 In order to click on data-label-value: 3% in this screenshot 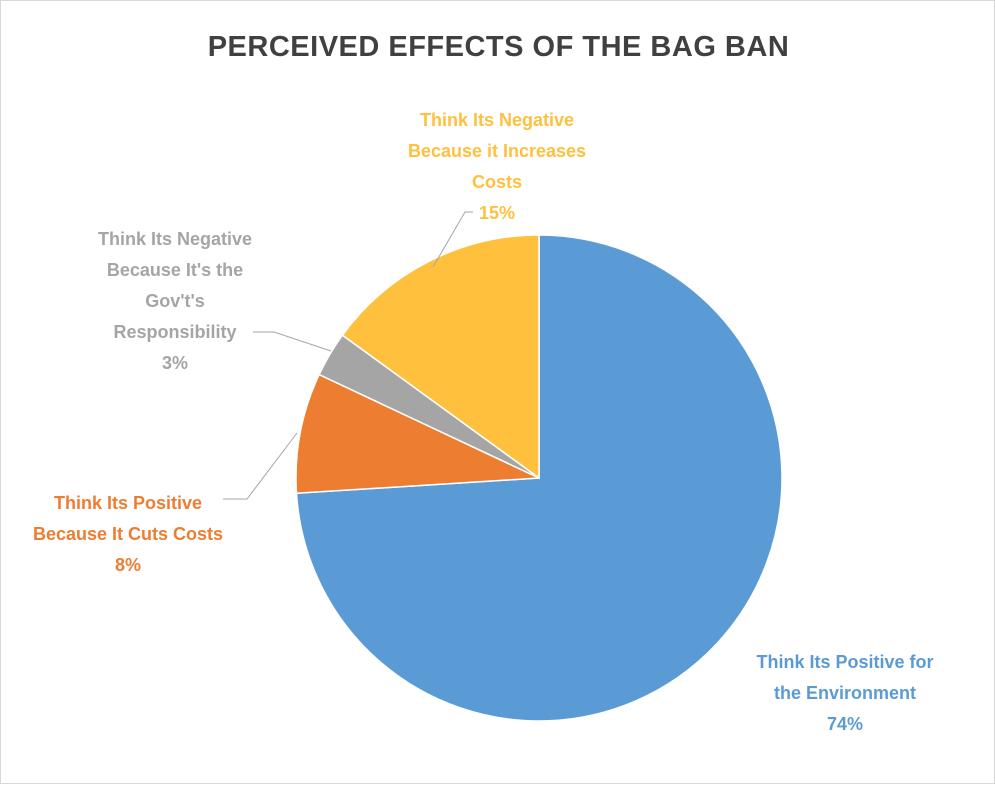, I will do `click(174, 363)`.